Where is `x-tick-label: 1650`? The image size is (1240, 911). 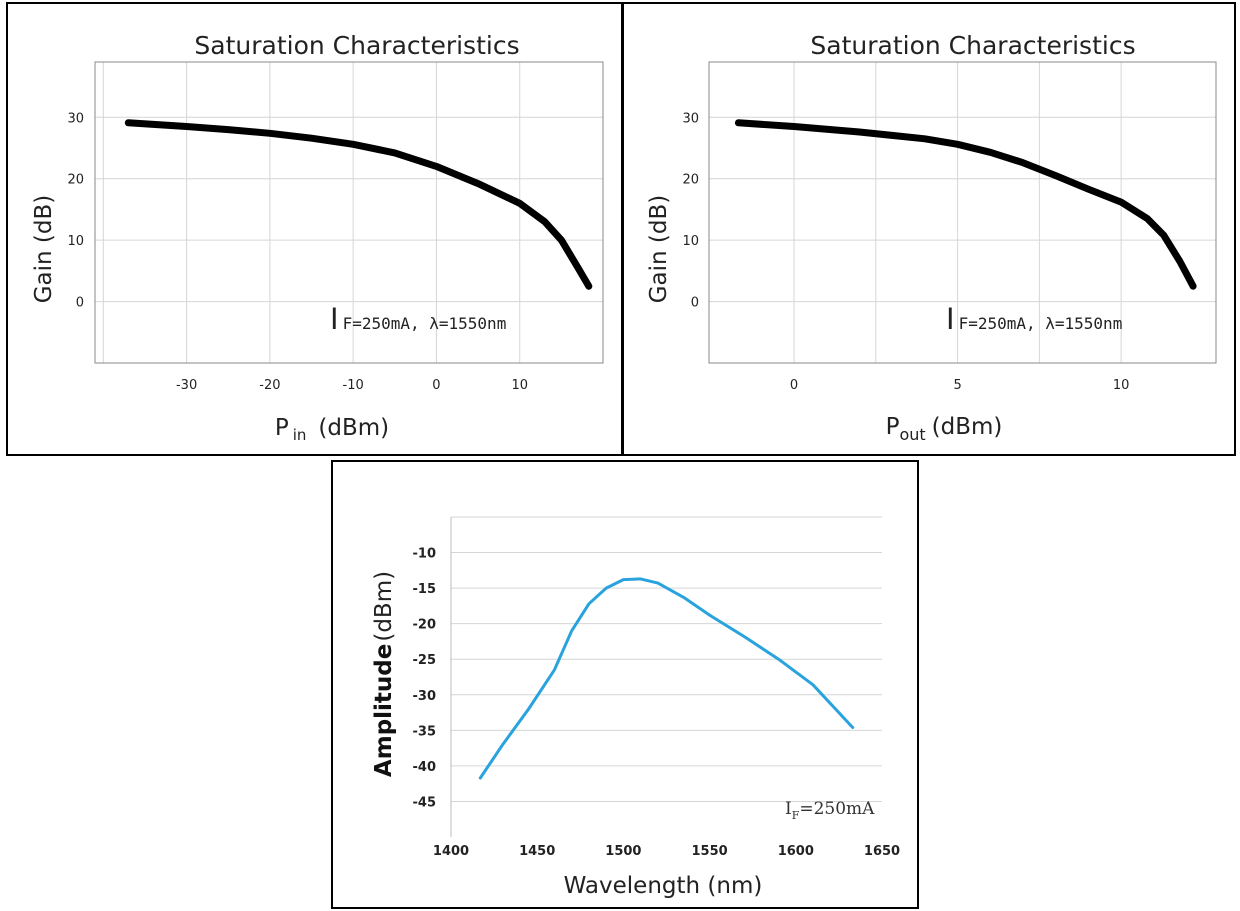
x-tick-label: 1650 is located at coordinates (882, 851).